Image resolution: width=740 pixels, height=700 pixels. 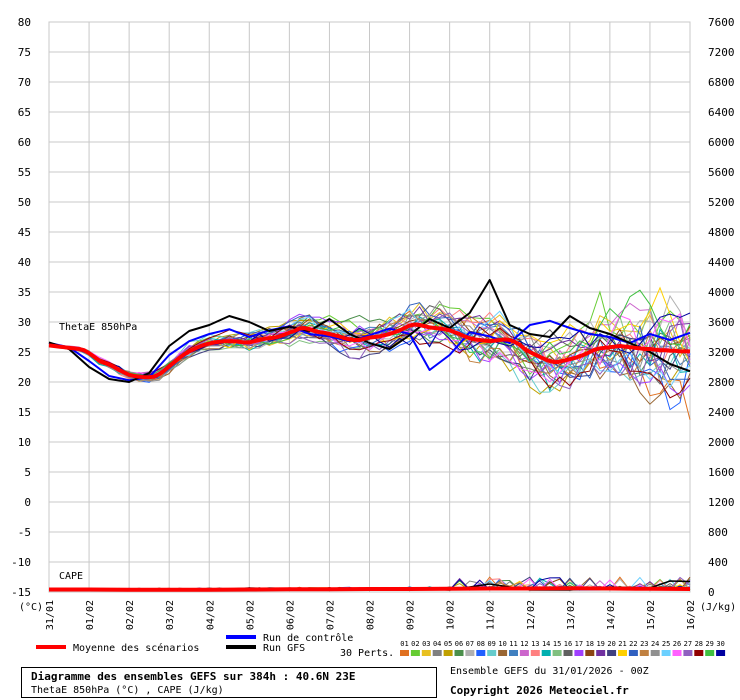 I want to click on legend-pert-number: 22, so click(x=633, y=644).